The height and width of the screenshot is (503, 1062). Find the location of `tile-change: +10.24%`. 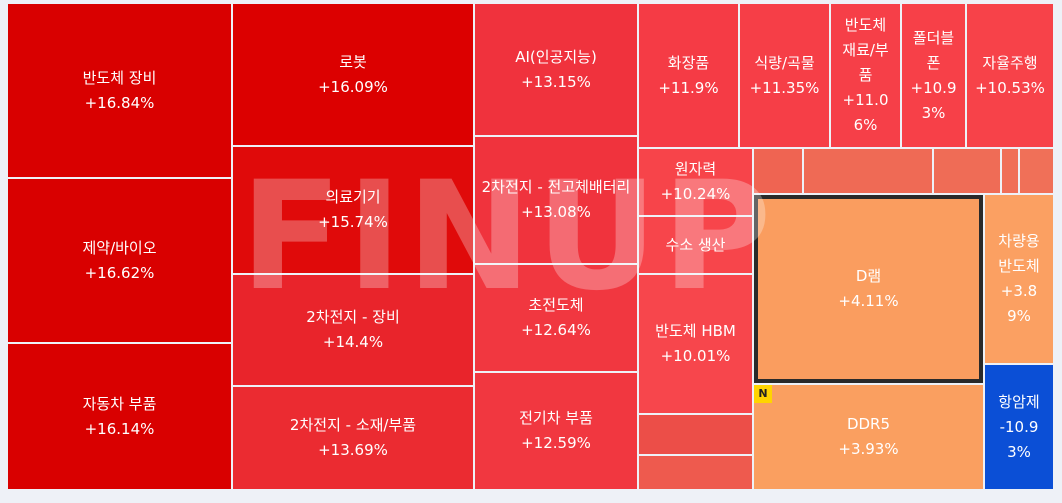

tile-change: +10.24% is located at coordinates (695, 194).